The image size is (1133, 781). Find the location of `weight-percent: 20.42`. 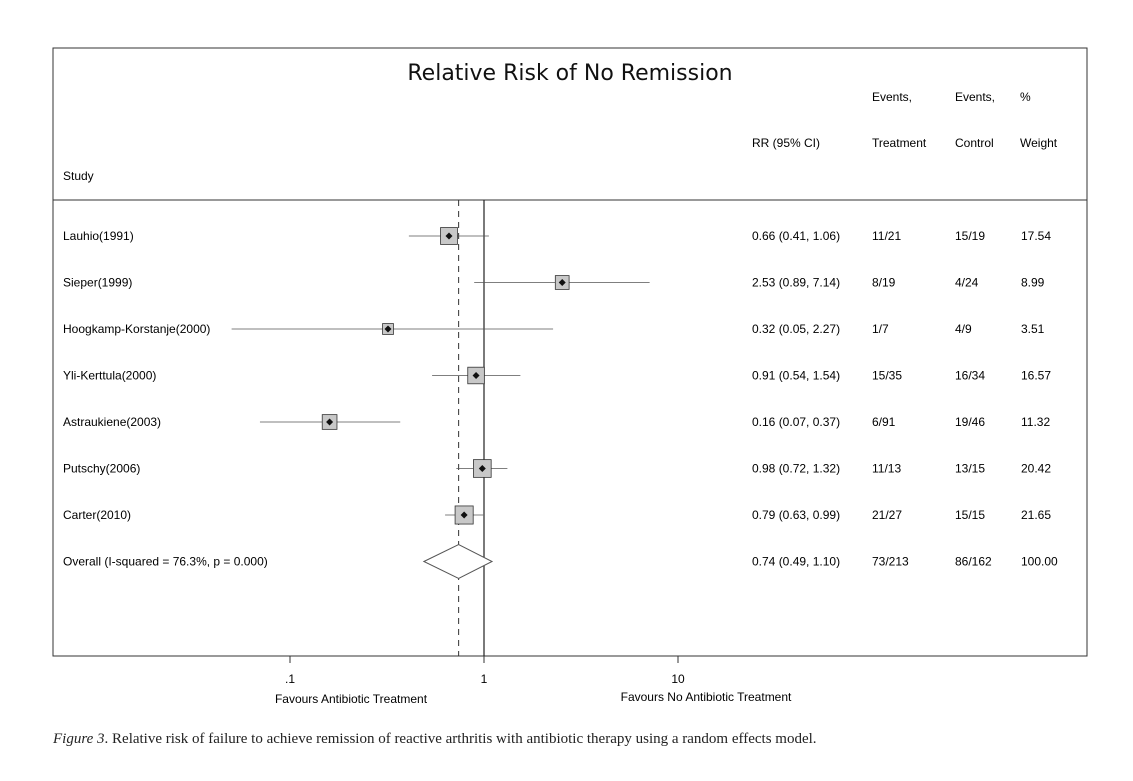

weight-percent: 20.42 is located at coordinates (1036, 469).